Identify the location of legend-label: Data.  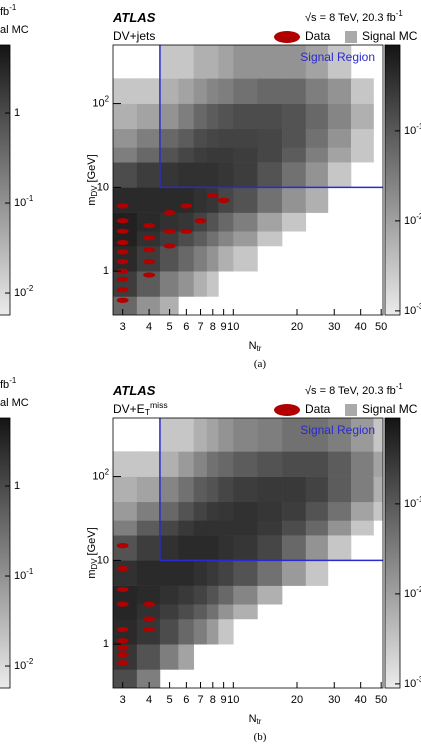
(318, 36).